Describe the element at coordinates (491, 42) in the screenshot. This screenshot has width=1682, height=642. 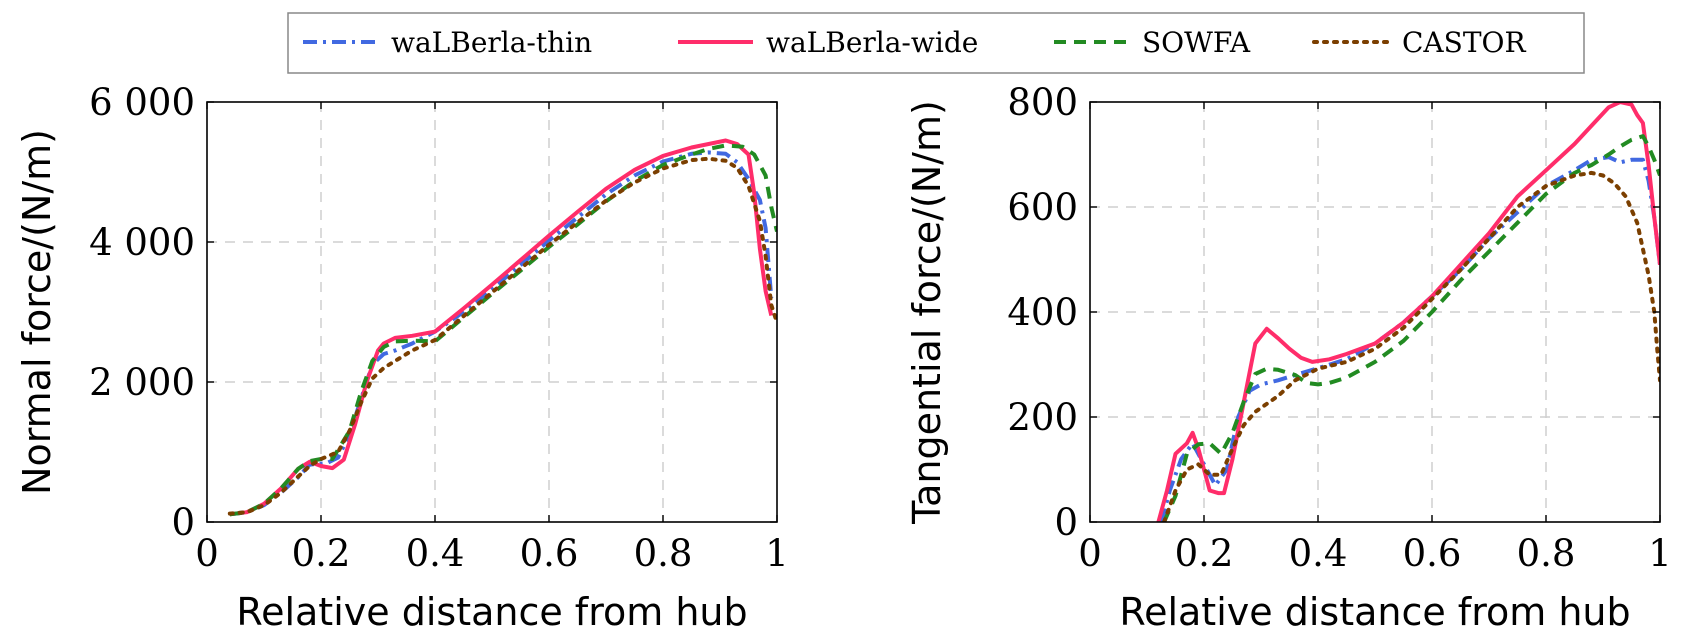
I see `legend-label-walberla-thin: waLBerla-thin` at that location.